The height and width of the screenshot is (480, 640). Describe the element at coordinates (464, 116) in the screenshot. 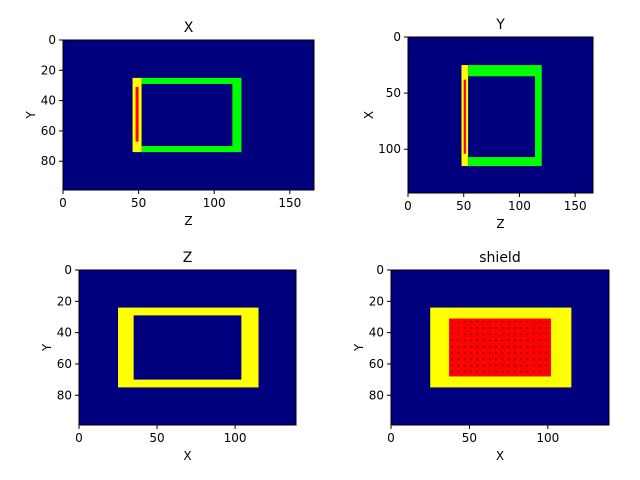

I see `region-red-line` at that location.